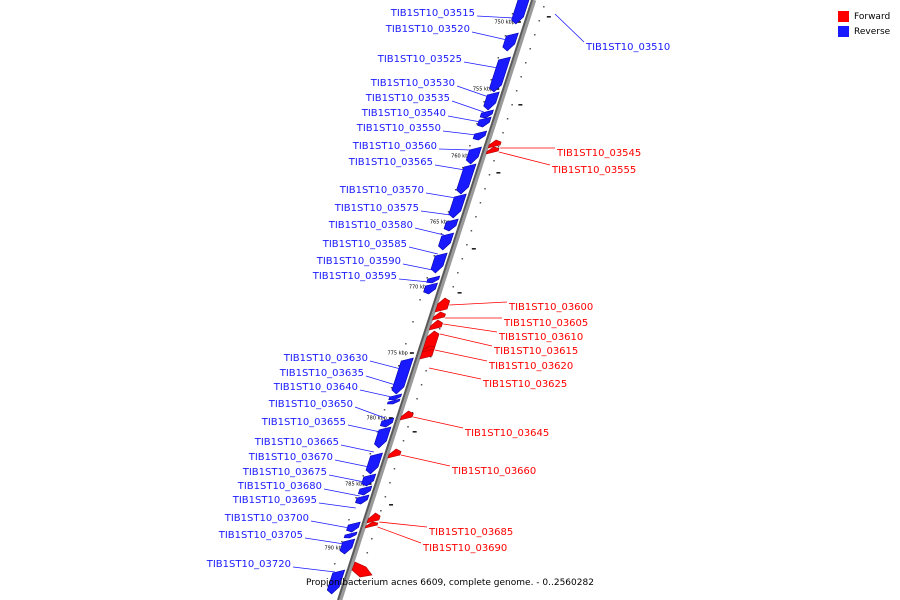 Image resolution: width=900 pixels, height=600 pixels. What do you see at coordinates (470, 532) in the screenshot?
I see `gene-label-forward: TIB1ST10_03685` at bounding box center [470, 532].